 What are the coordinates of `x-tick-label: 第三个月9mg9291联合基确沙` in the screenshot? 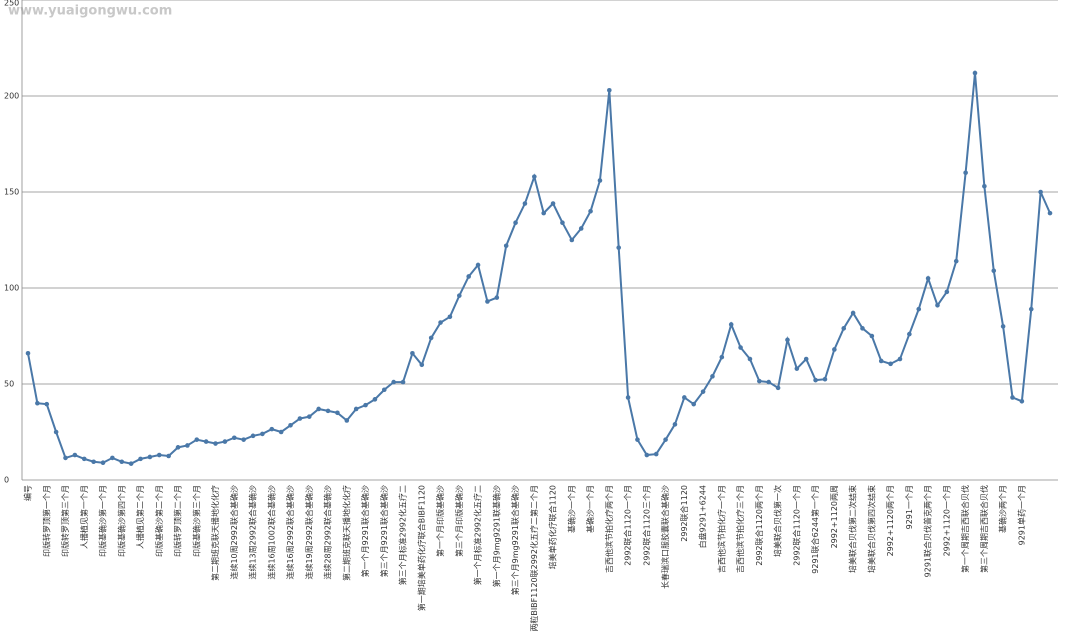 It's located at (515, 540).